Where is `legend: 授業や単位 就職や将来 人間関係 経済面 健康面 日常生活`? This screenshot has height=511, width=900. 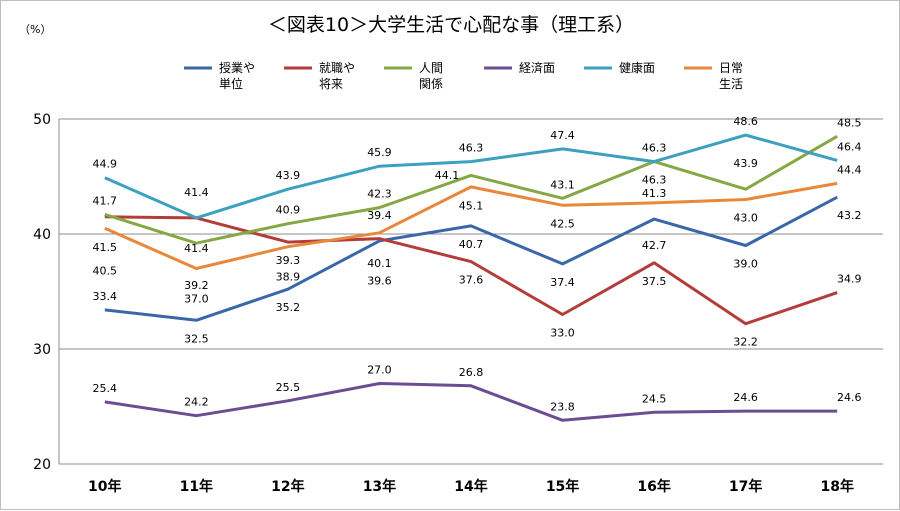
legend: 授業や単位 就職や将来 人間関係 経済面 健康面 日常生活 is located at coordinates (463, 75).